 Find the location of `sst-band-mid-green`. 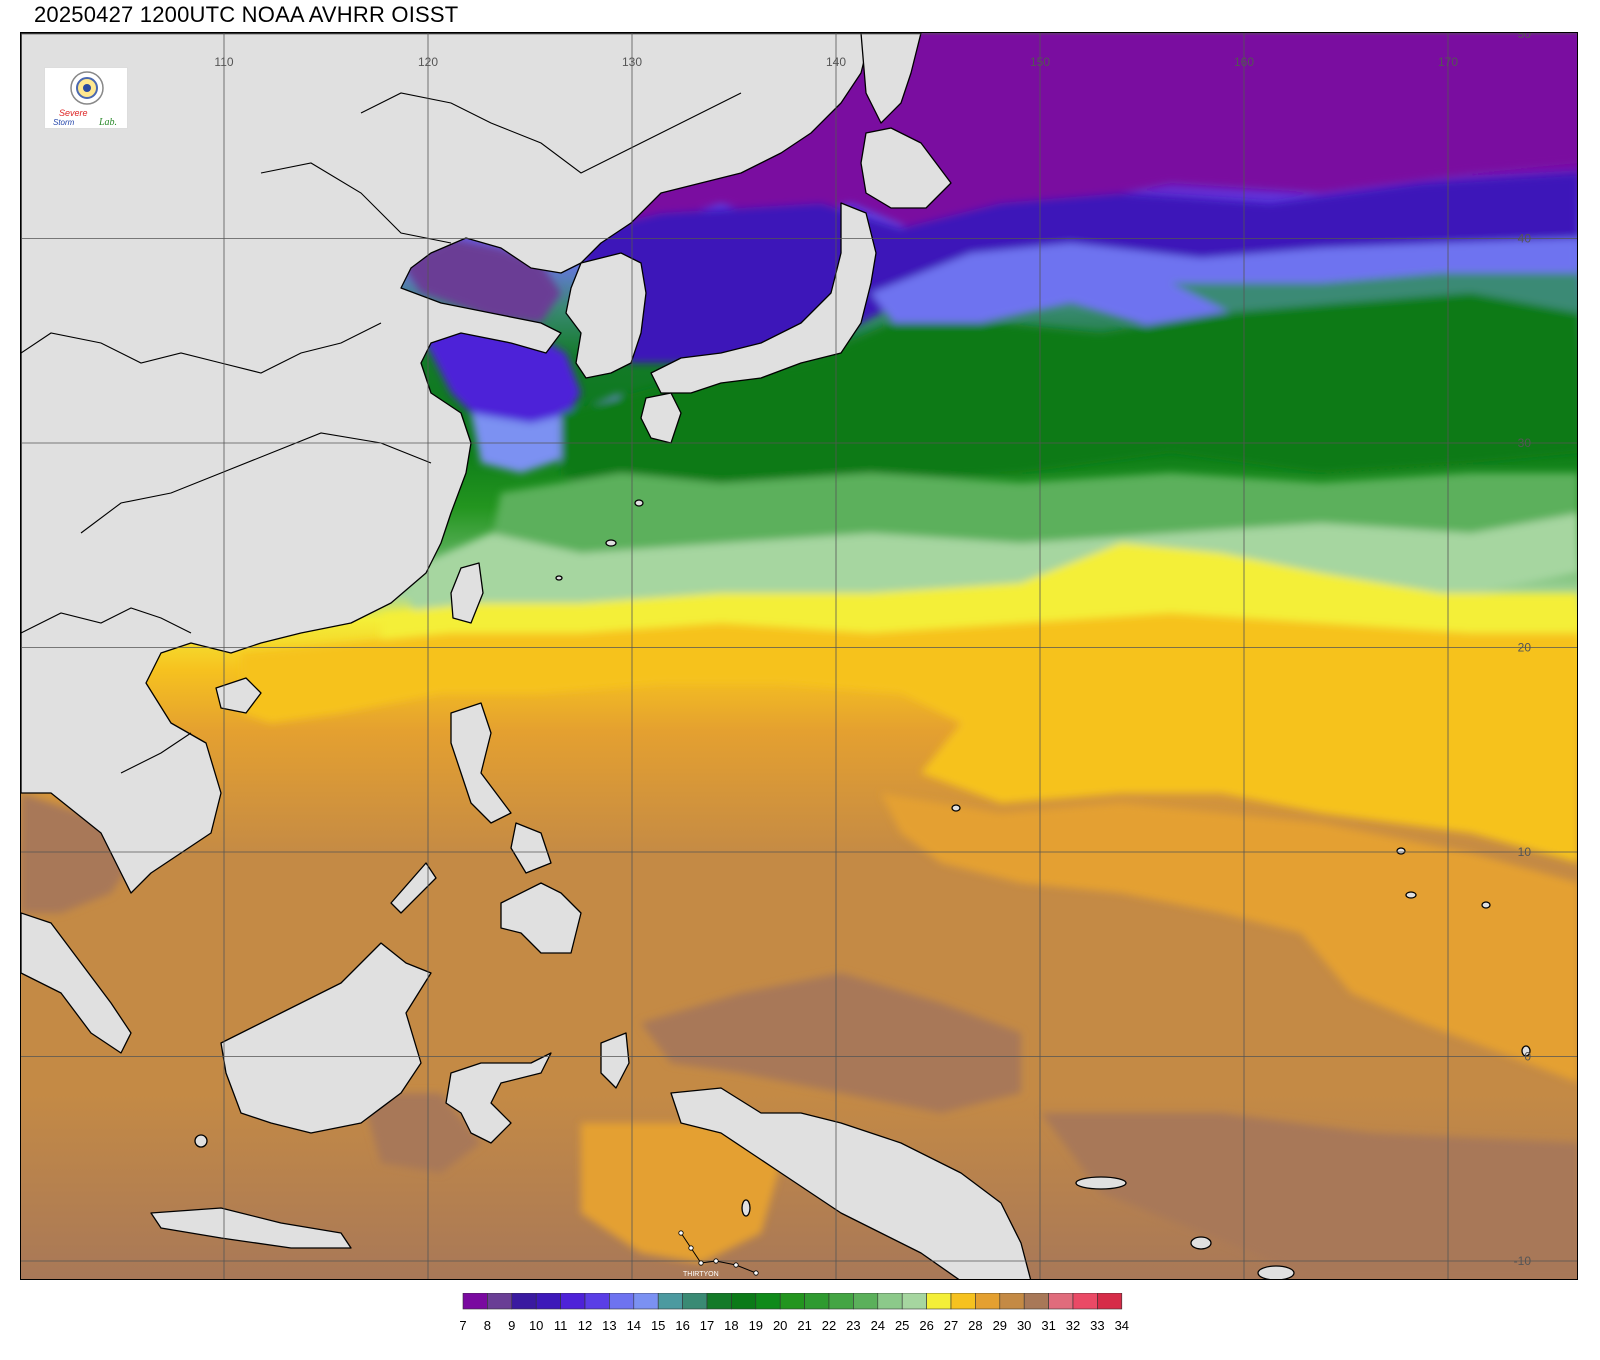

sst-band-mid-green is located at coordinates (1034, 513).